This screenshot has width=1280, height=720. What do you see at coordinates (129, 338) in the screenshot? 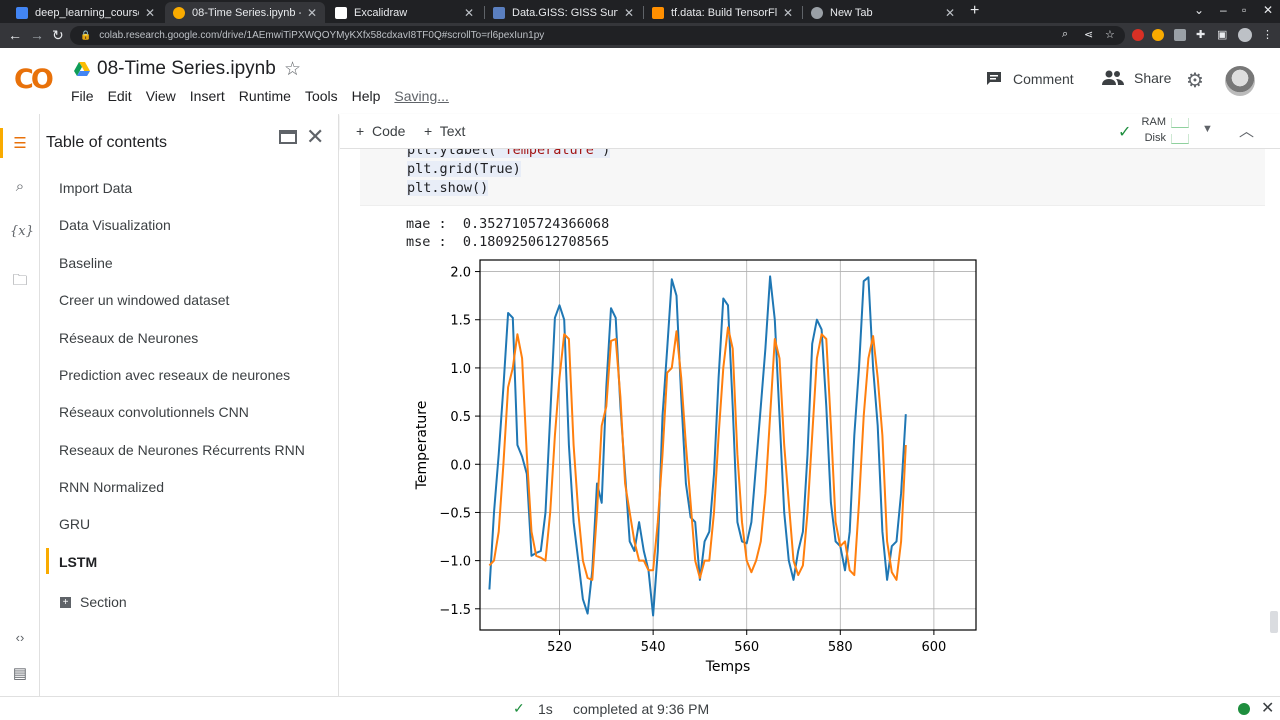
I see `toc-item-reseaux-neurones: Réseaux de Neurones` at bounding box center [129, 338].